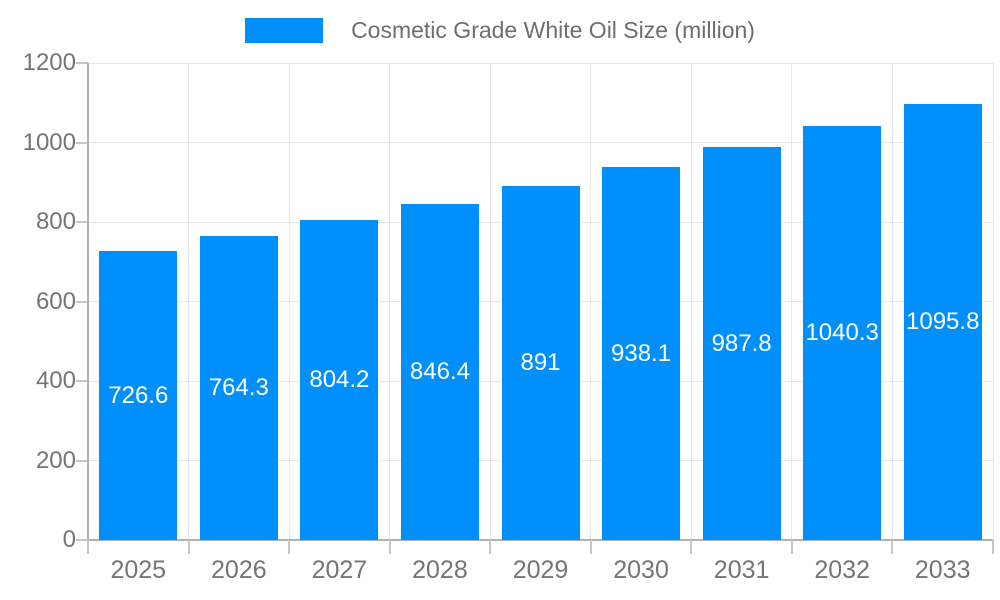 This screenshot has height=600, width=1000. I want to click on x-axis-tick-label: 2026, so click(239, 570).